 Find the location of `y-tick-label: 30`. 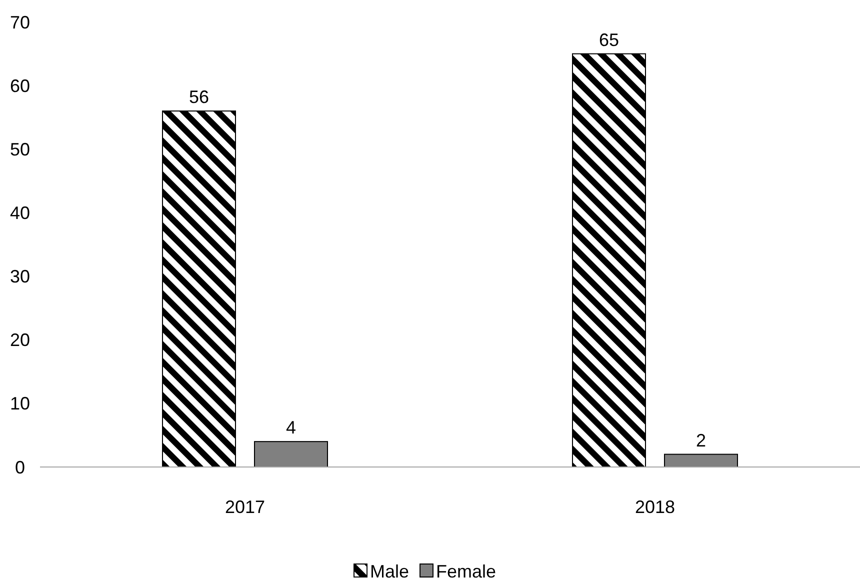

y-tick-label: 30 is located at coordinates (20, 276).